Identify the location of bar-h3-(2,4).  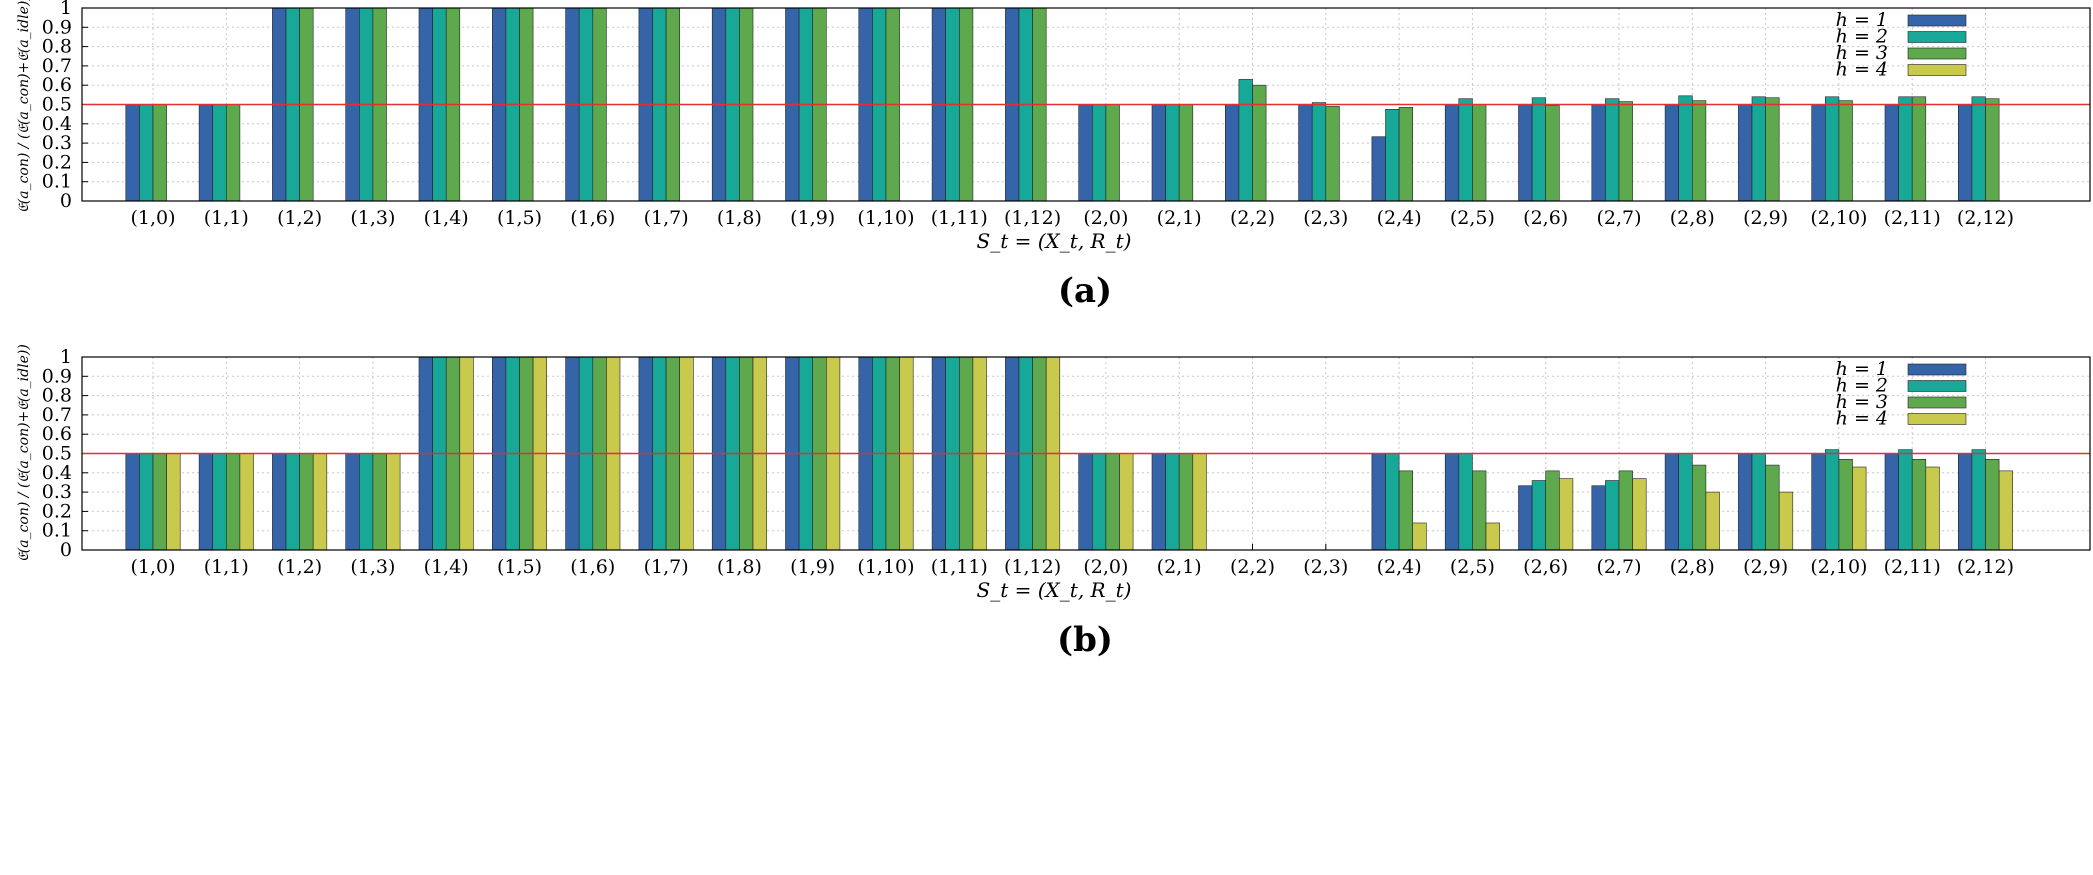
(1405, 154).